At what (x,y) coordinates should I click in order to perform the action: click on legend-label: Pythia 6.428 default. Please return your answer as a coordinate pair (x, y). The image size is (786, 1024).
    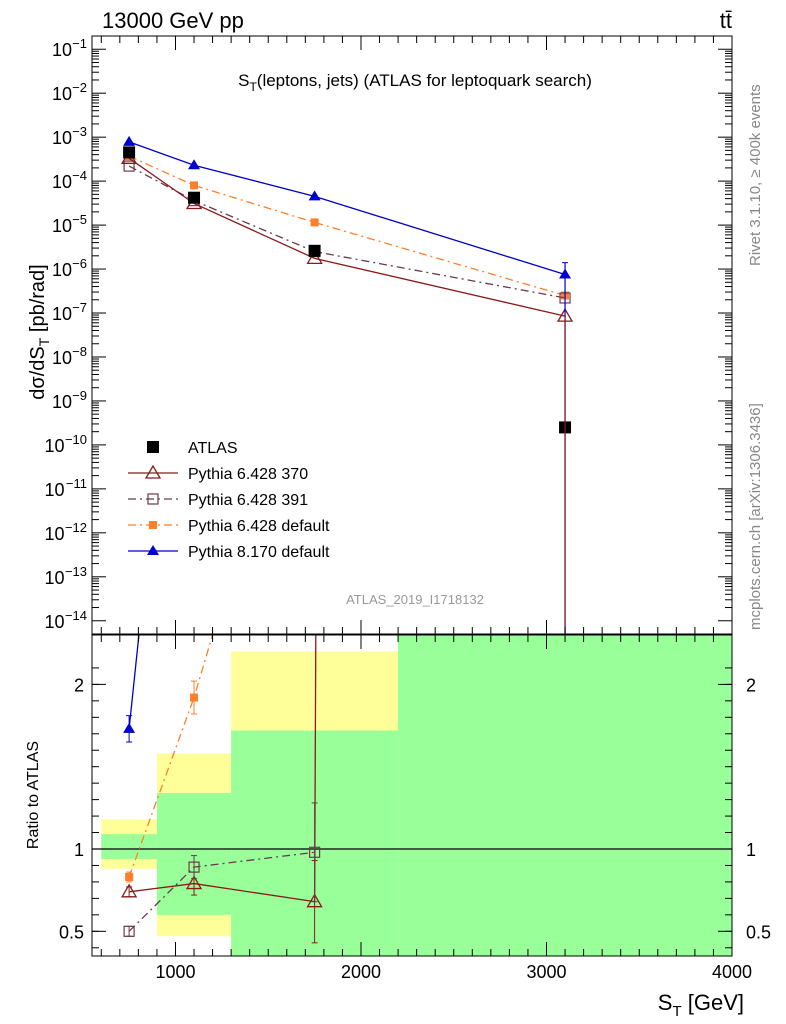
    Looking at the image, I should click on (259, 526).